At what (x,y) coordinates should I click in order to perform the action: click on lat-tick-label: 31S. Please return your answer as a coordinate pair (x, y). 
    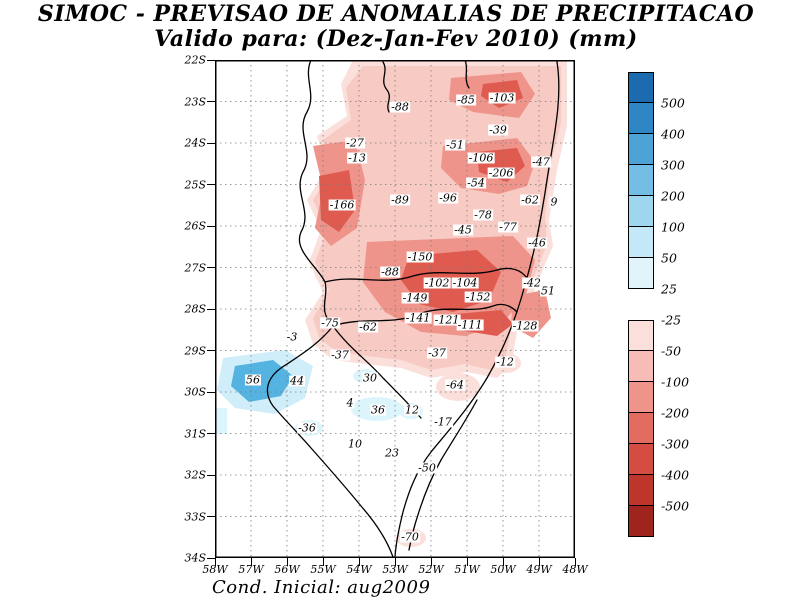
    Looking at the image, I should click on (195, 433).